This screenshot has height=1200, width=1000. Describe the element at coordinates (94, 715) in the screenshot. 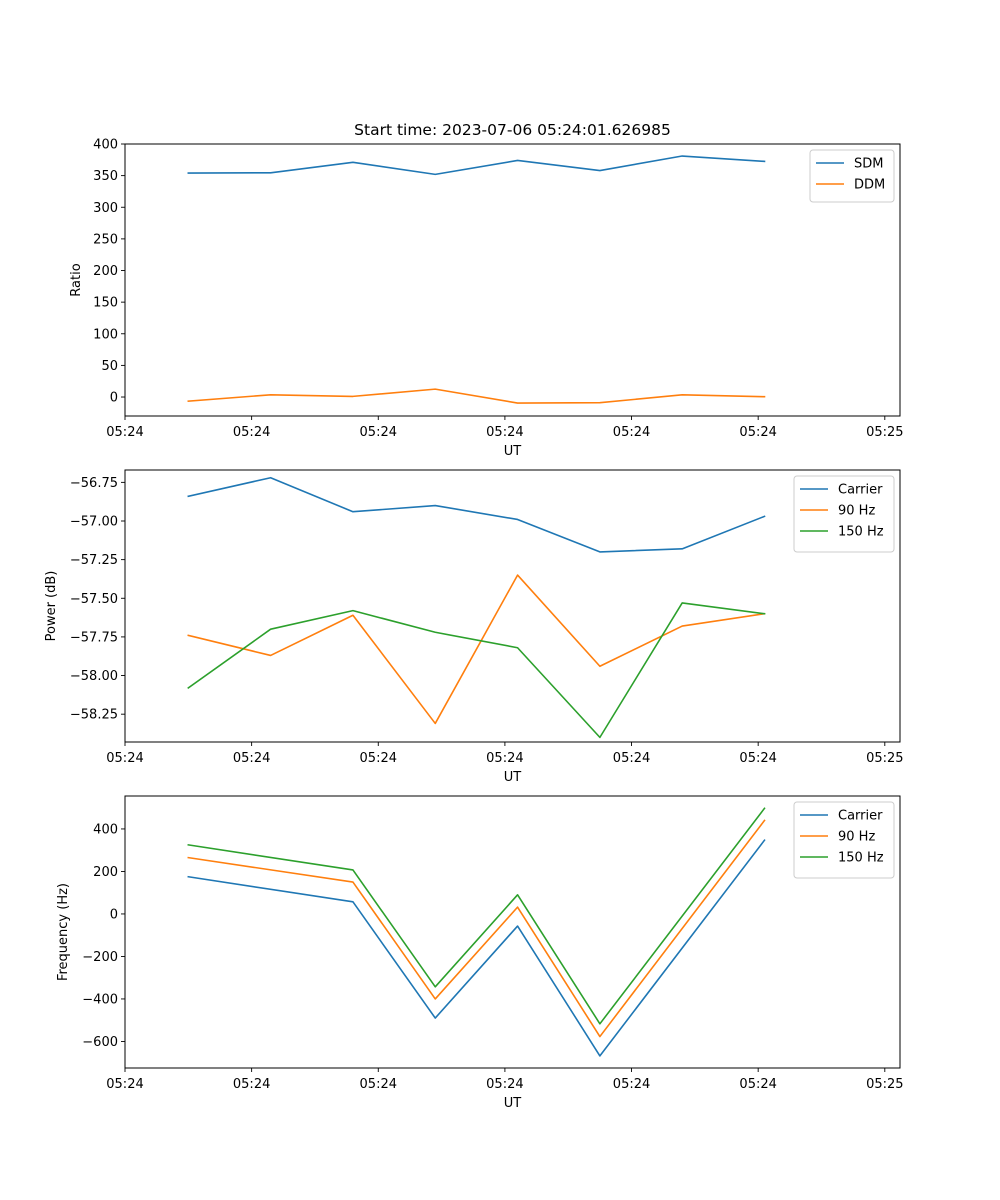

I see `y-tick-label: −58.25` at that location.